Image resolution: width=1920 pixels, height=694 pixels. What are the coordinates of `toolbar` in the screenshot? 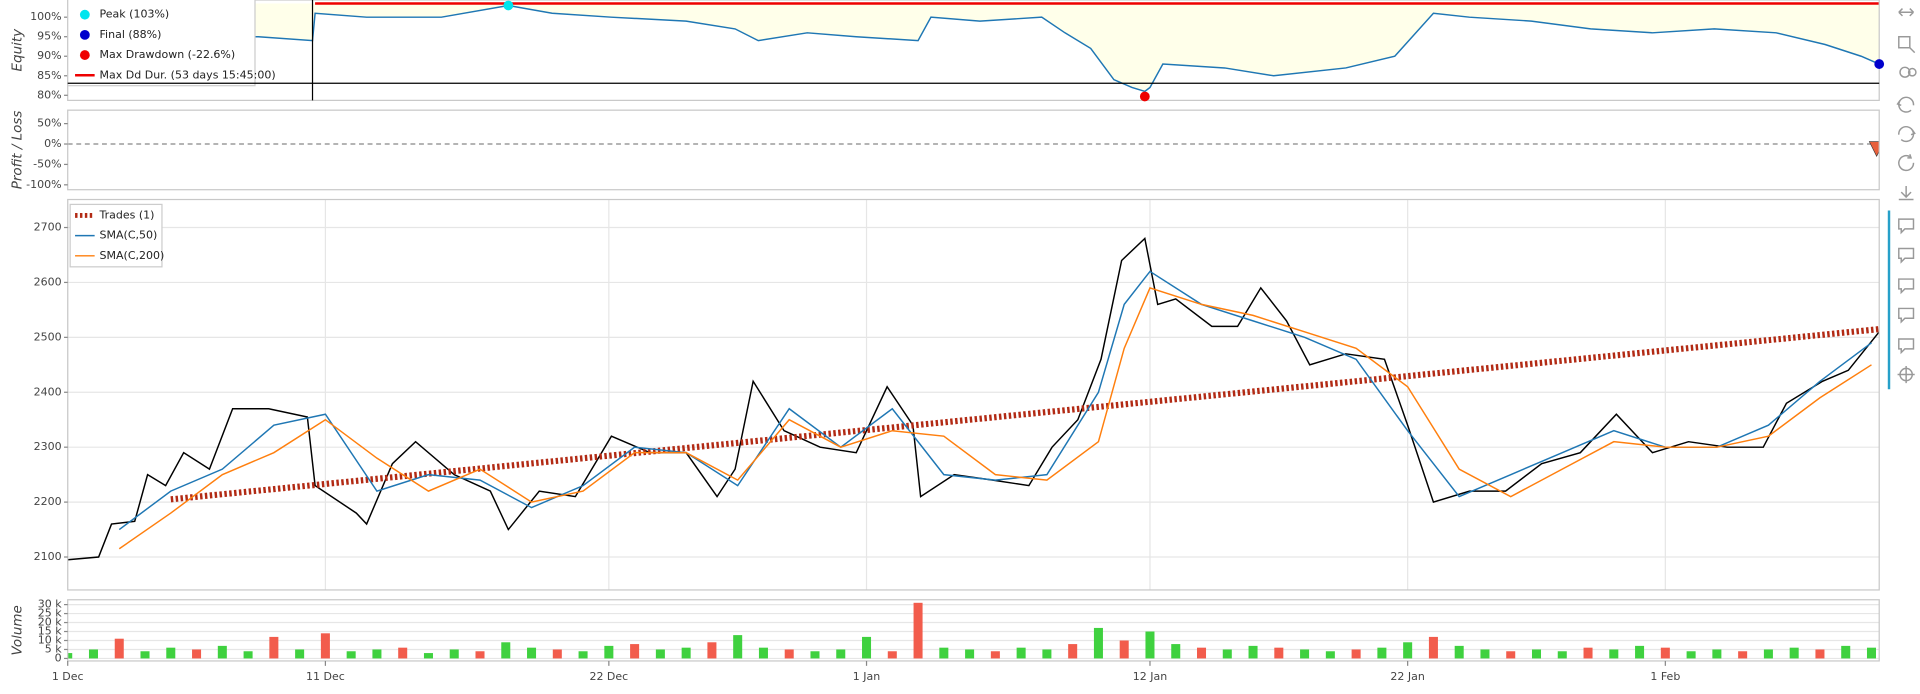 It's located at (1902, 199).